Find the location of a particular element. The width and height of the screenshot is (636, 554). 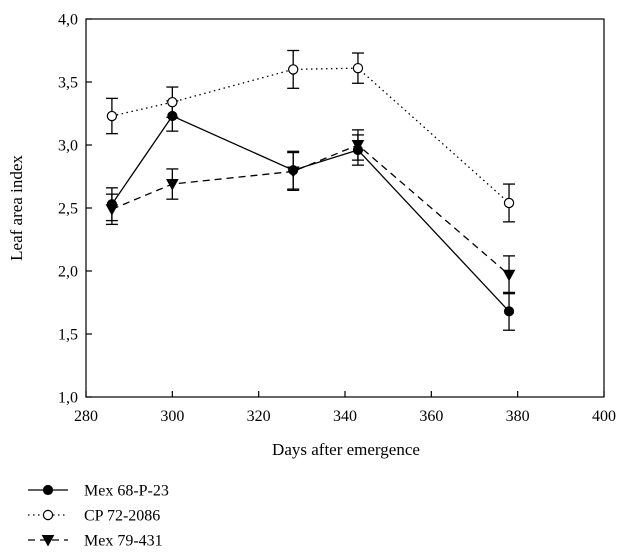

y-tick-label: 1,5 is located at coordinates (68, 335).